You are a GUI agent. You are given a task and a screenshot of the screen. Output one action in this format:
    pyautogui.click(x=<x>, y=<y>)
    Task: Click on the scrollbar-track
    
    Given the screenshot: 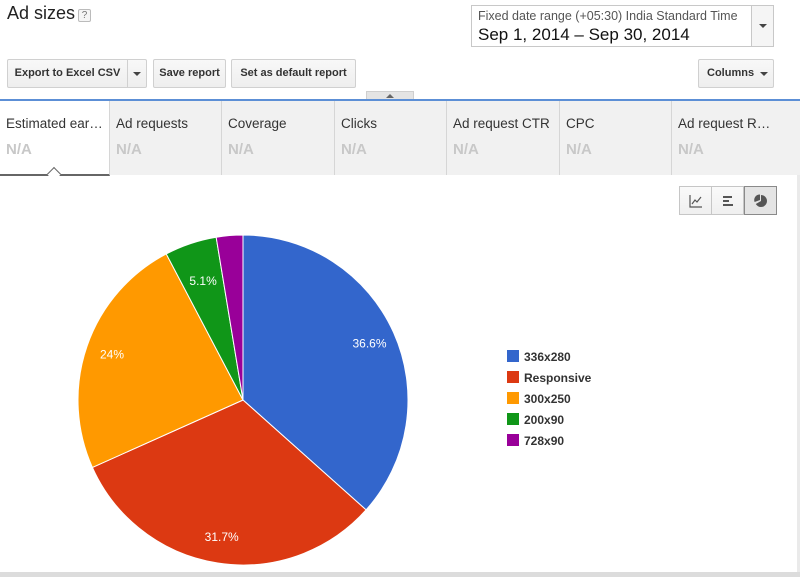 What is the action you would take?
    pyautogui.click(x=798, y=375)
    